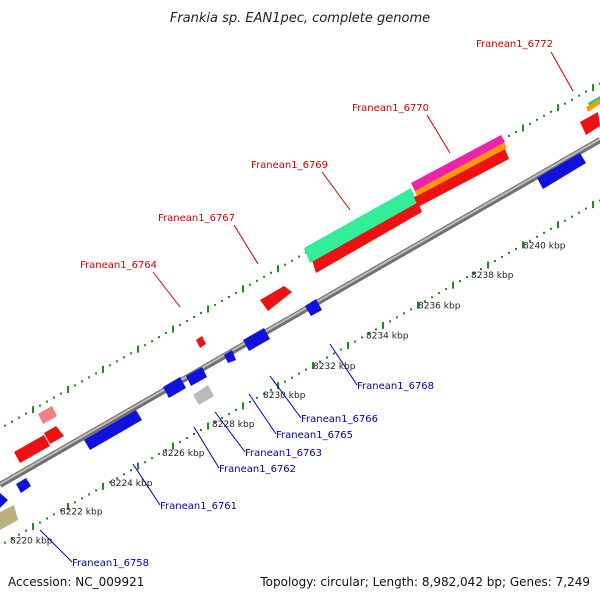 The height and width of the screenshot is (600, 600). What do you see at coordinates (31, 541) in the screenshot?
I see `scale-tick-label: 8220 kbp` at bounding box center [31, 541].